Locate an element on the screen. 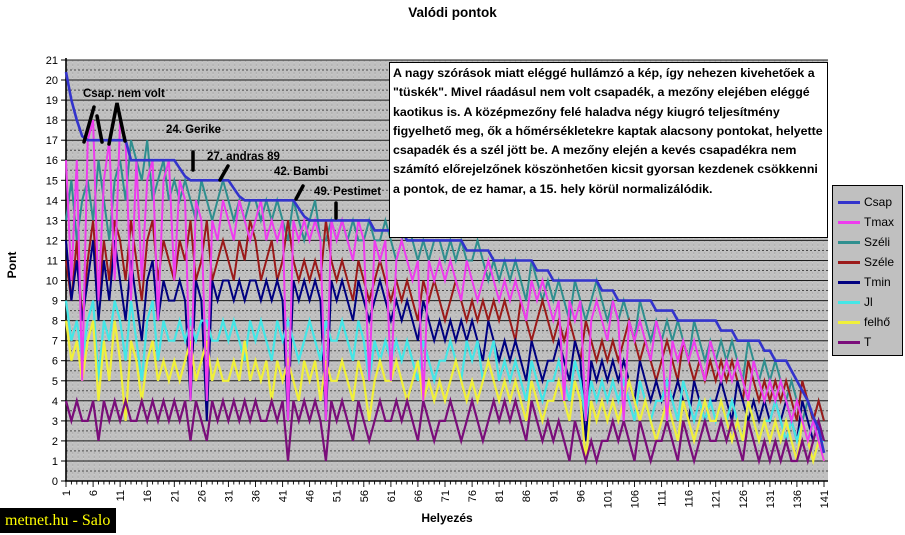 The width and height of the screenshot is (905, 535). svg-text: 36 is located at coordinates (257, 496).